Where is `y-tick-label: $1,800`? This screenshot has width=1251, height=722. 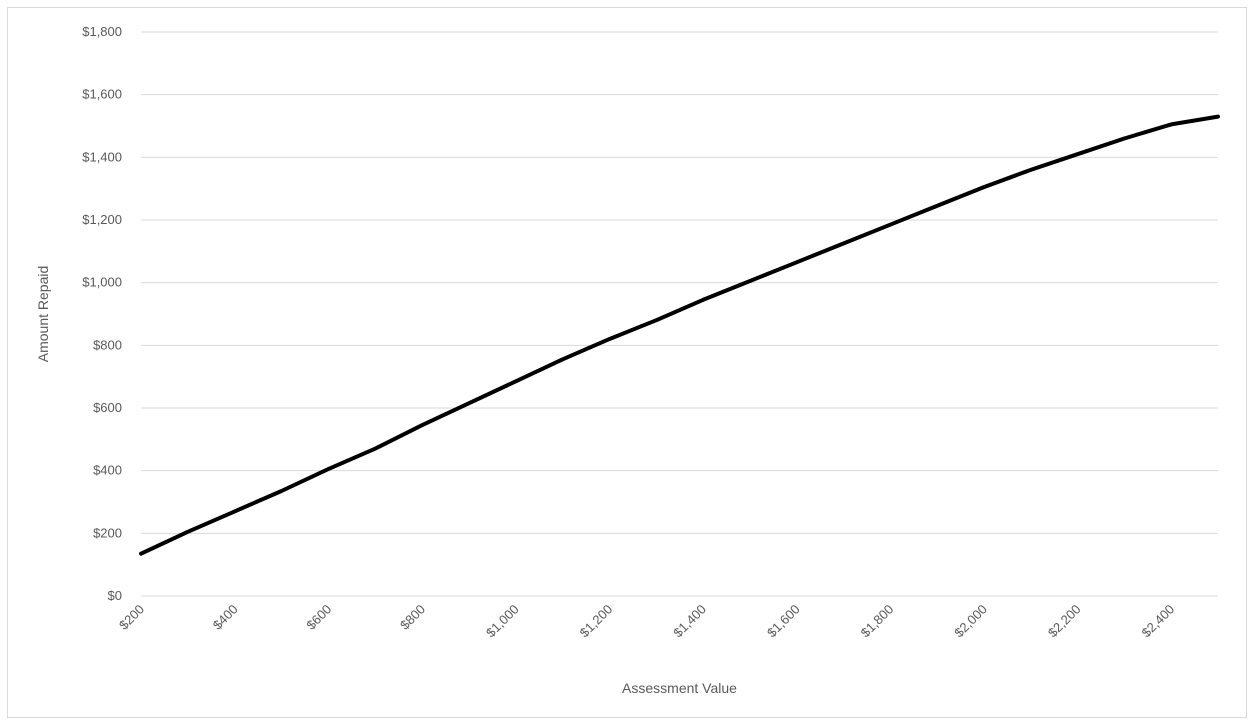
y-tick-label: $1,800 is located at coordinates (102, 31).